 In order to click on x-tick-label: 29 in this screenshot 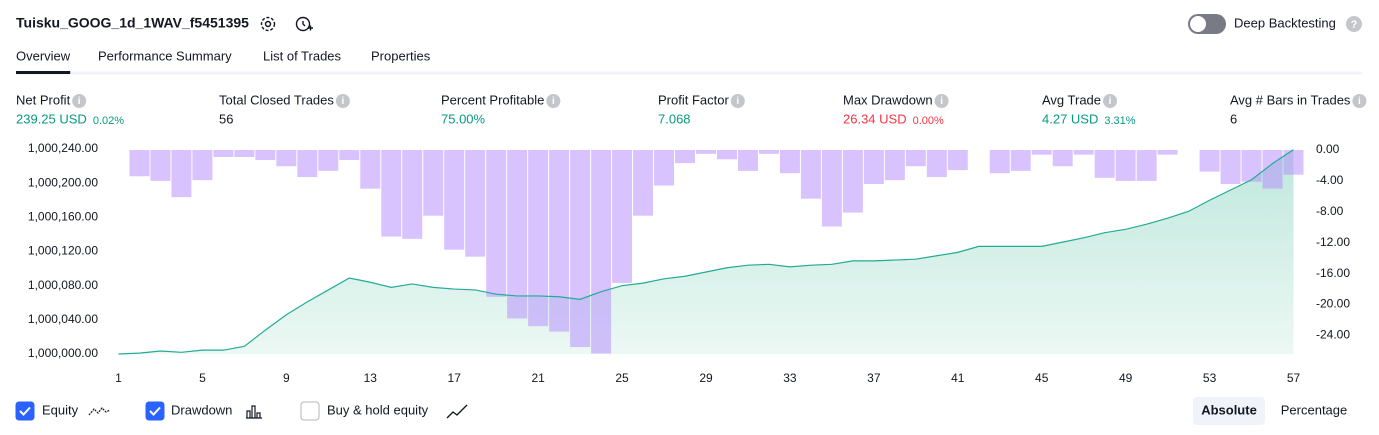, I will do `click(706, 378)`.